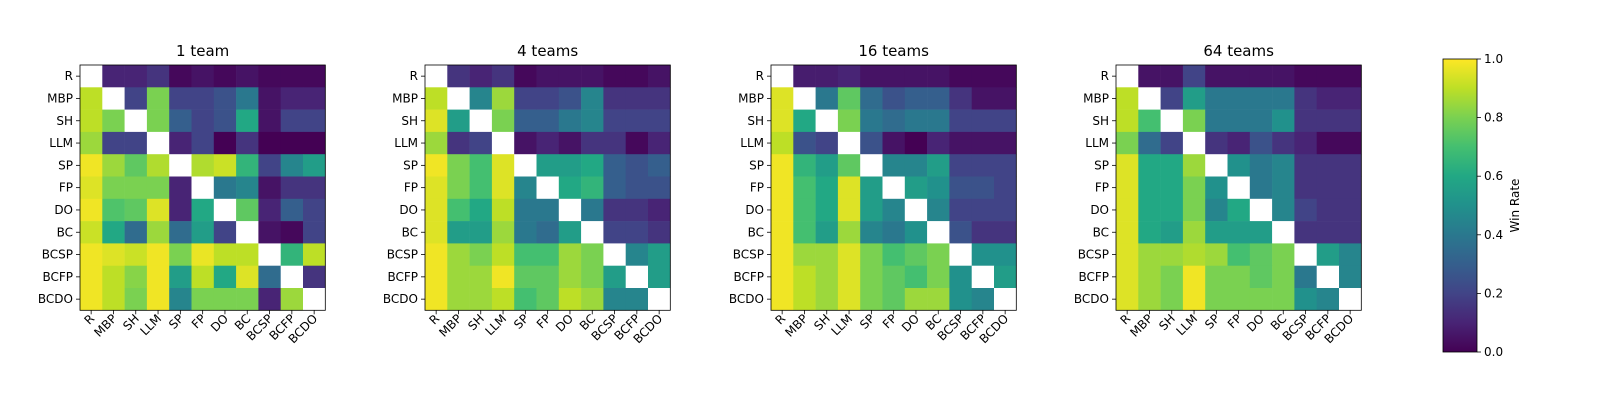  Describe the element at coordinates (893, 51) in the screenshot. I see `panel-title: 16 teams` at that location.